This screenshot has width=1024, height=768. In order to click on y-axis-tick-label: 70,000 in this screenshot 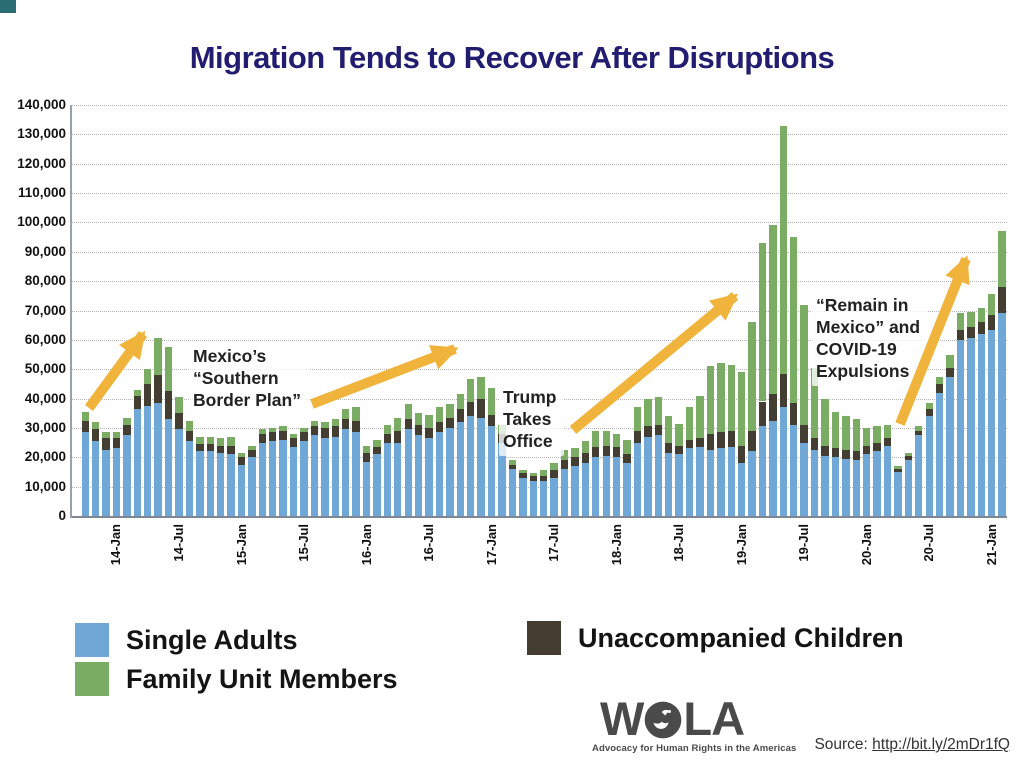, I will do `click(45, 310)`.